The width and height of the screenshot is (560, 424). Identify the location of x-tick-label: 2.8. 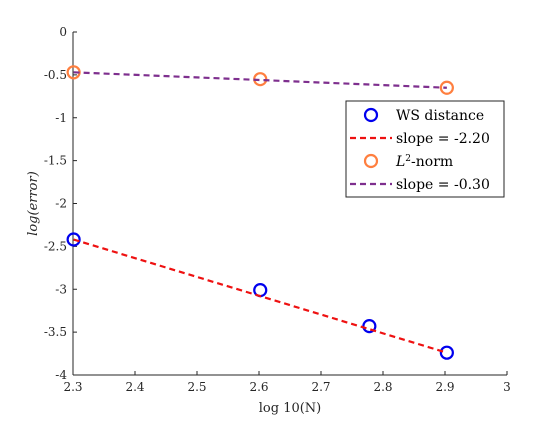
(382, 387).